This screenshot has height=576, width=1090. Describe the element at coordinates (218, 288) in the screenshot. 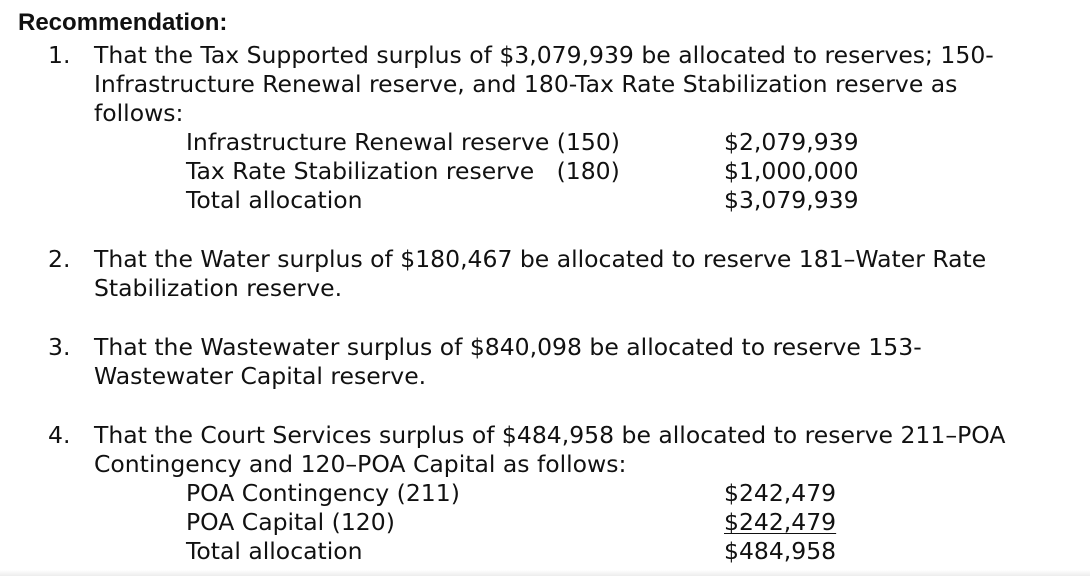

I see `item-text-line: Stabilization reserve.` at that location.